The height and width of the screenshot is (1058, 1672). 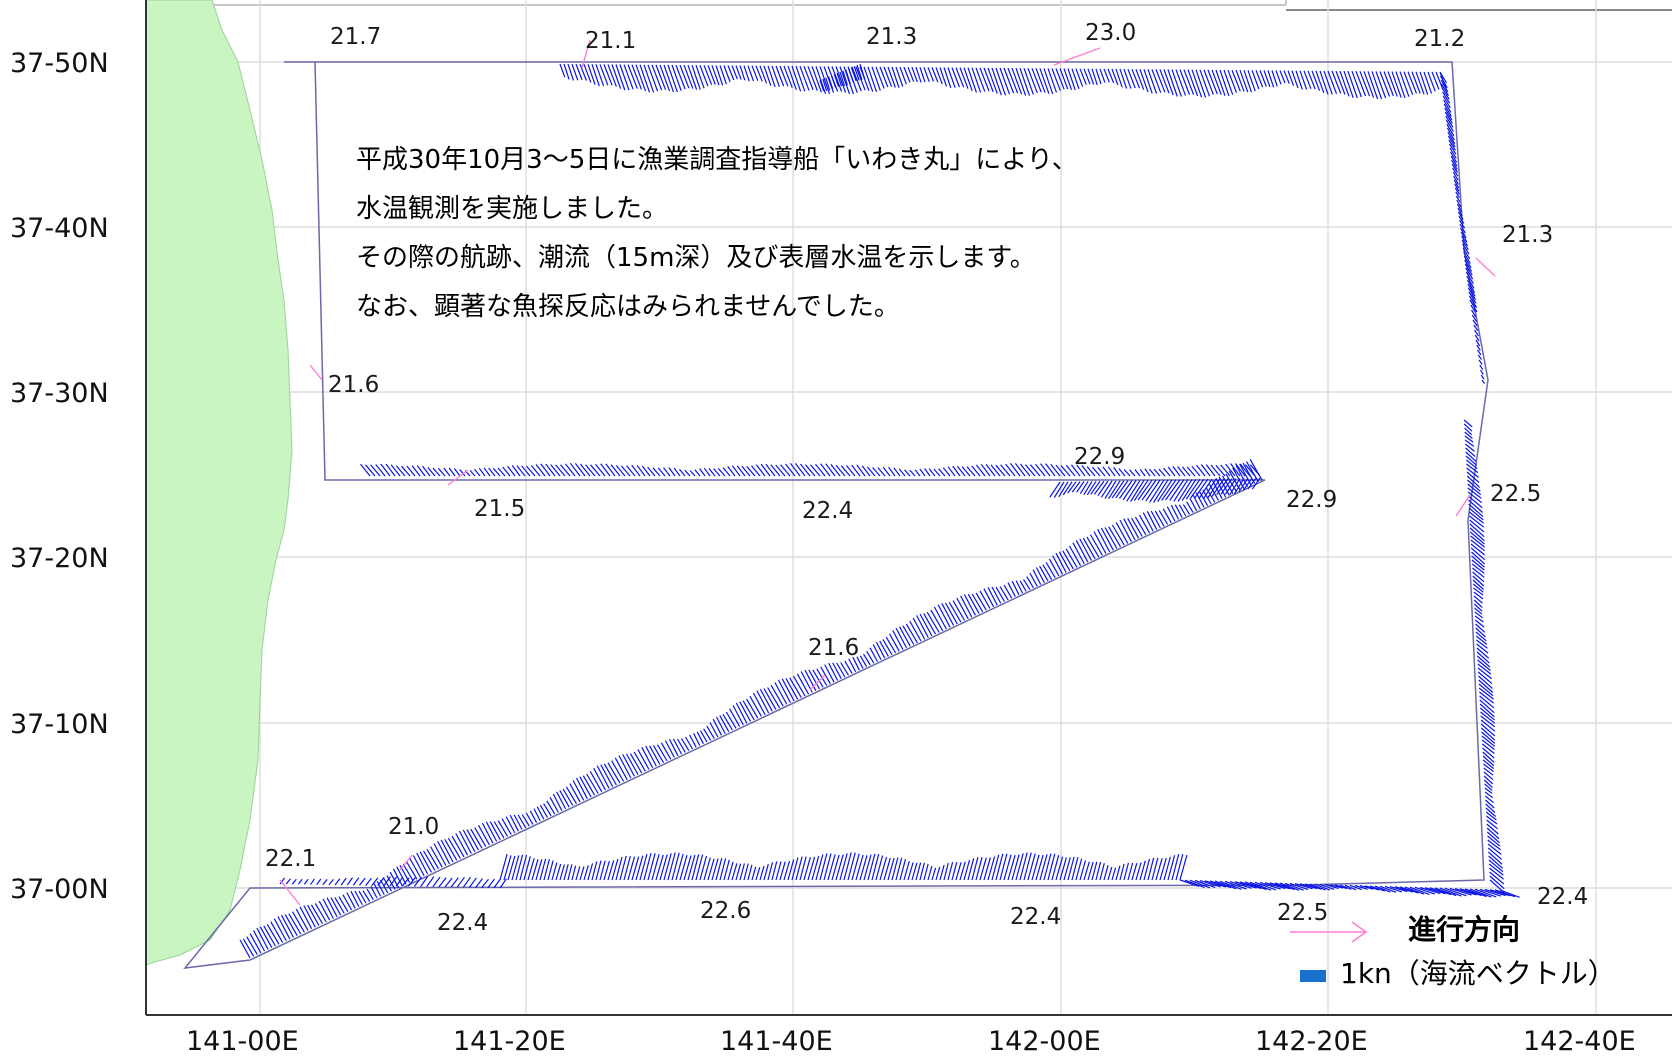 I want to click on coastline-land, so click(x=219, y=483).